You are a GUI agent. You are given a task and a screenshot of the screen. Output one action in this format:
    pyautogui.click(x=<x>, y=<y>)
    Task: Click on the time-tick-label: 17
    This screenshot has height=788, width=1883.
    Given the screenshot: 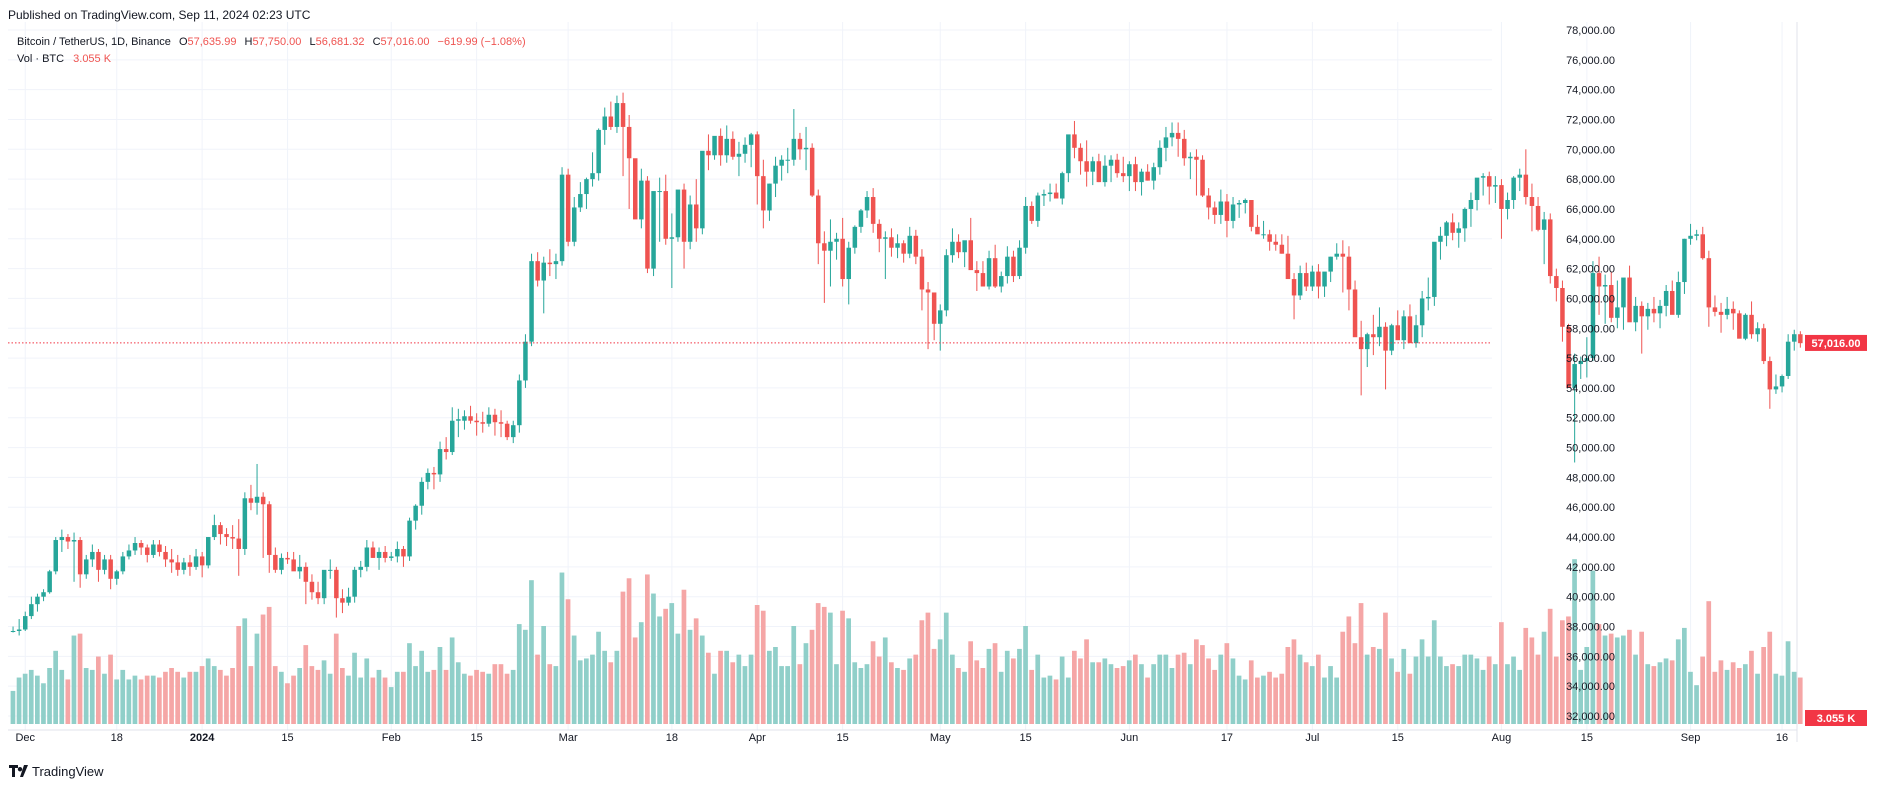 What is the action you would take?
    pyautogui.click(x=1227, y=738)
    